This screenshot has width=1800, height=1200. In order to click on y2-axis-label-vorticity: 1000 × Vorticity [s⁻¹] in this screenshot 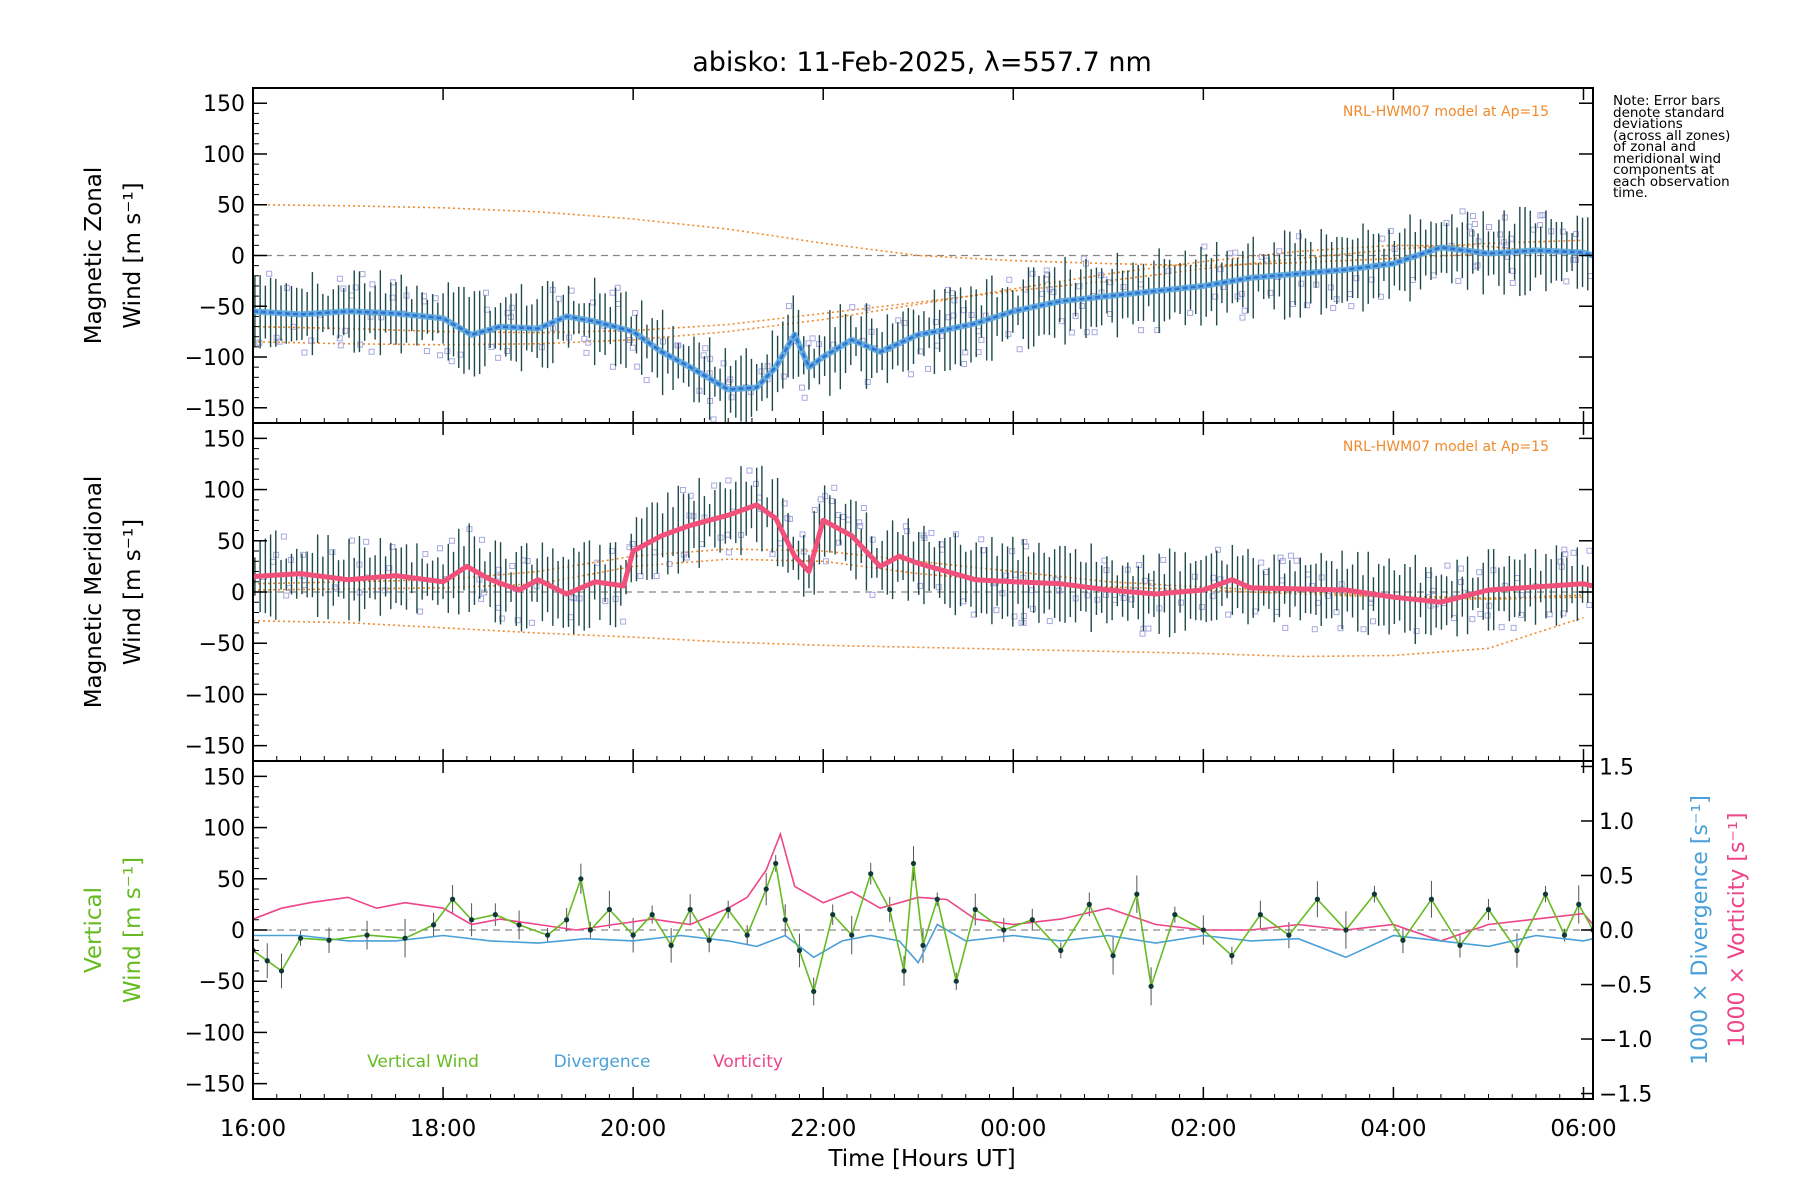, I will do `click(1737, 930)`.